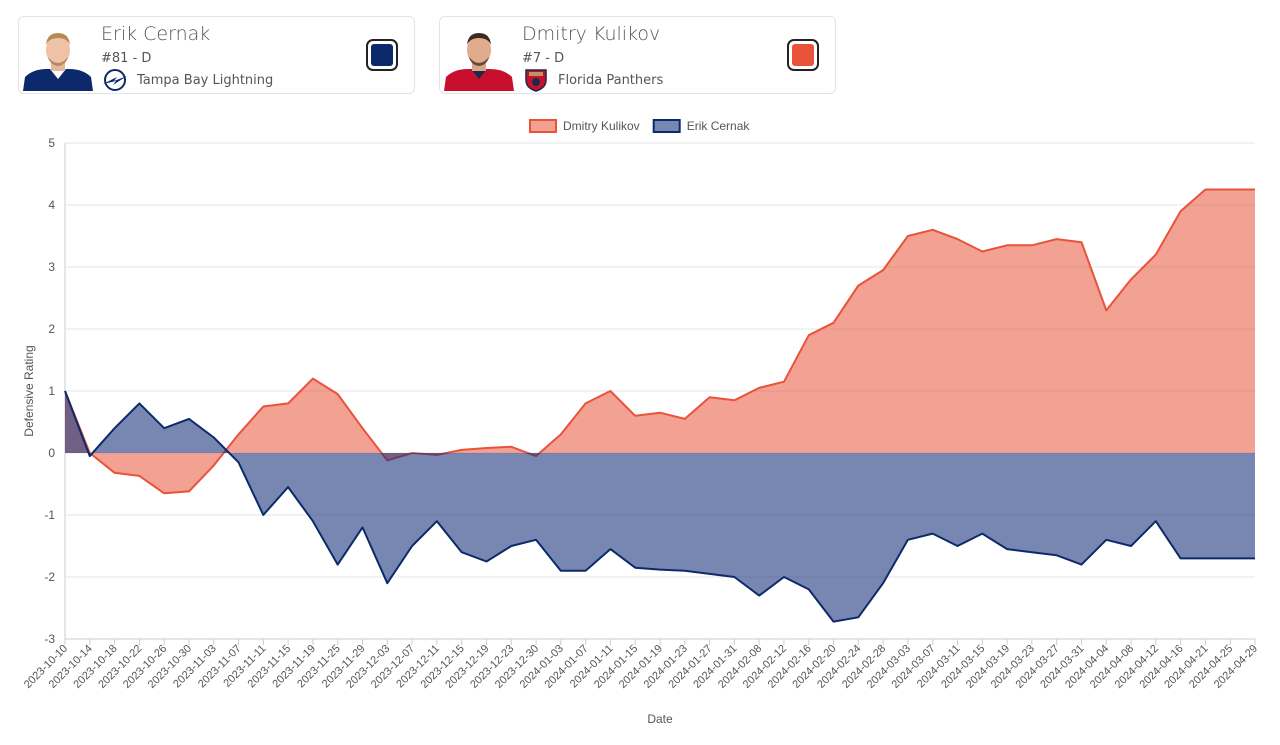 The image size is (1280, 745). I want to click on player-card-cernak: Erik Cernak #81 - D Tampa Bay Lightning, so click(216, 55).